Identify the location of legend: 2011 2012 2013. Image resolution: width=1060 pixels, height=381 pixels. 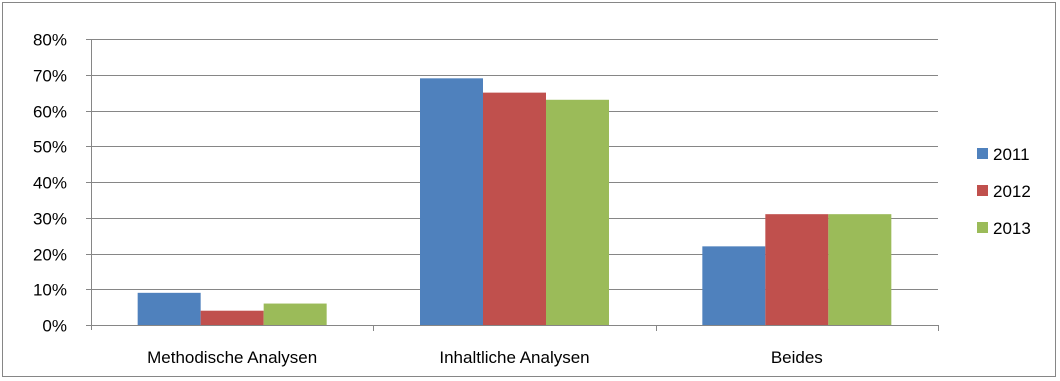
(1004, 191).